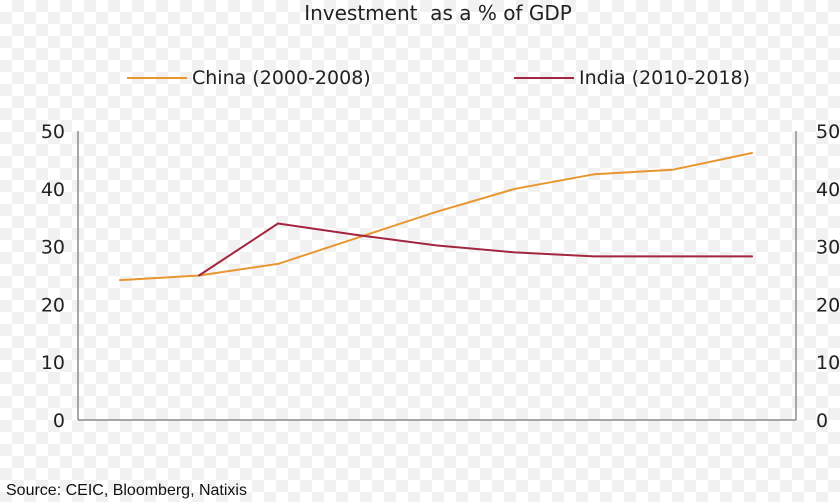  I want to click on source-note: Source: CEIC, Bloomberg, Natixis, so click(126, 490).